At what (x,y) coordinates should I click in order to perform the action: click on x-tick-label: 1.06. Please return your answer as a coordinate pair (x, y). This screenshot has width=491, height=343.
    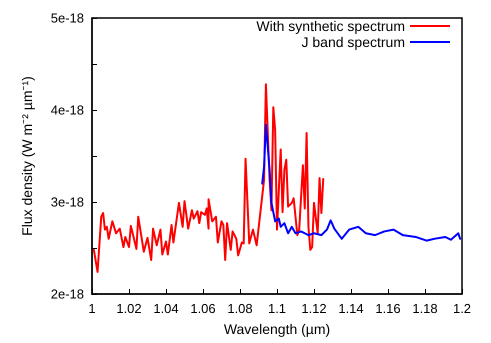
    Looking at the image, I should click on (203, 308).